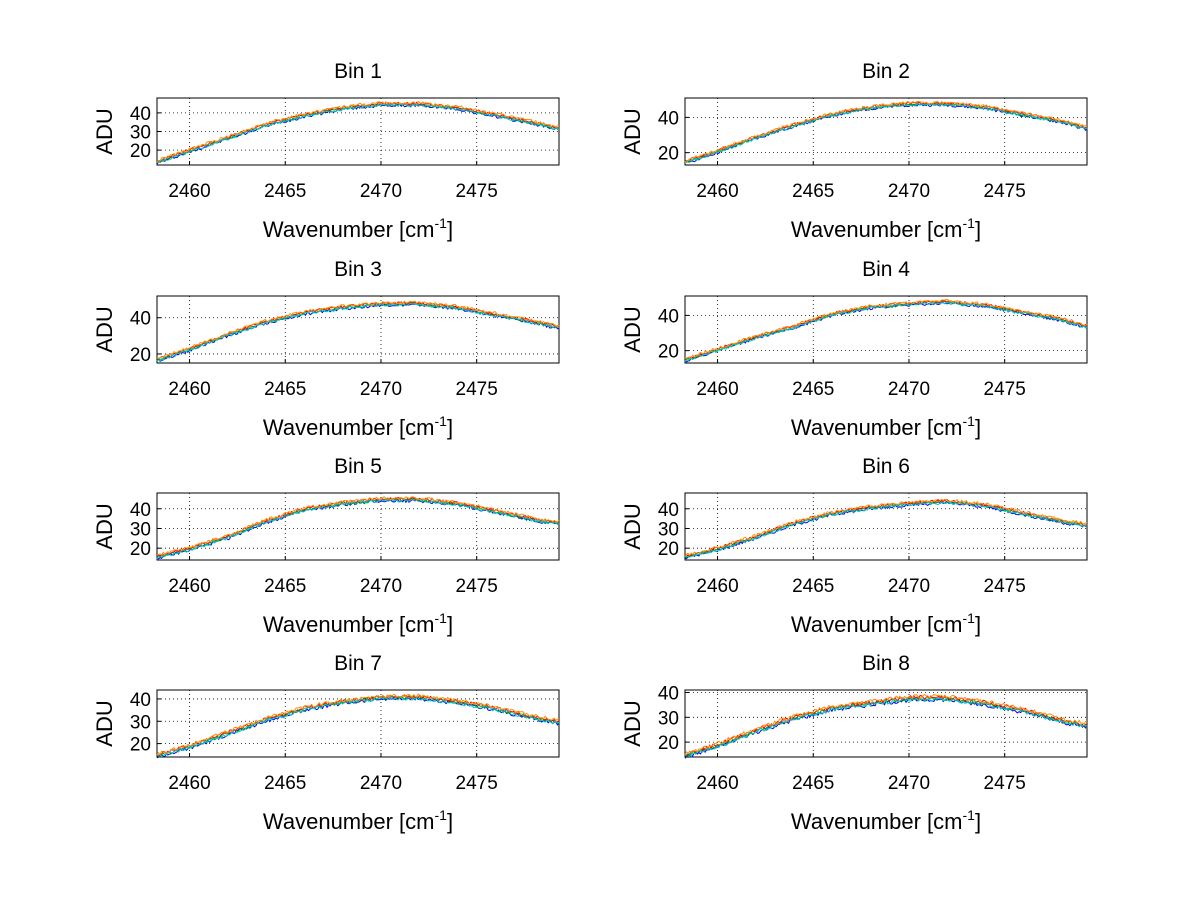 This screenshot has height=901, width=1200. I want to click on chart-title: Bin 4, so click(886, 269).